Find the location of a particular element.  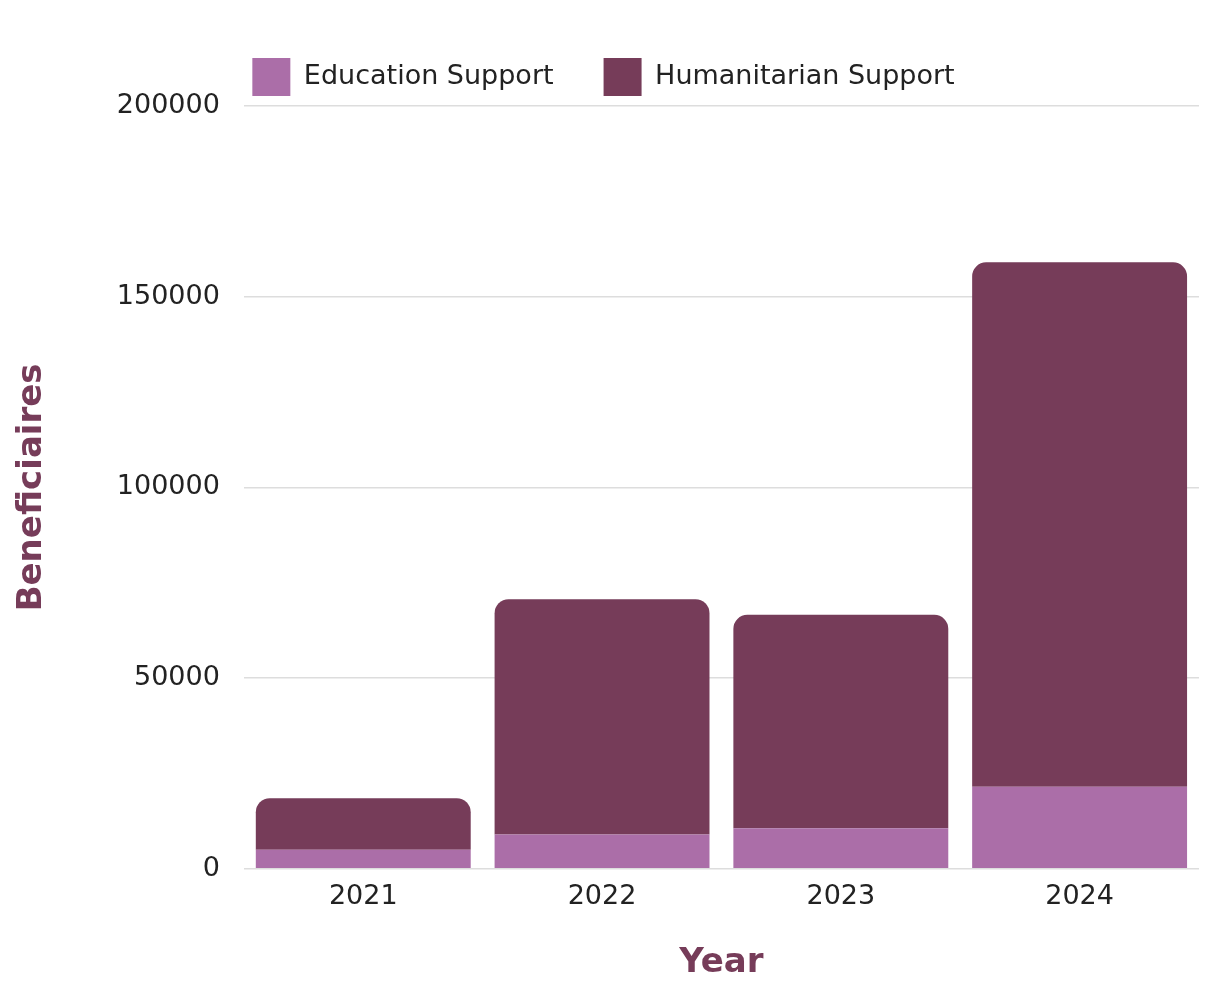

legend-label: Humanitarian Support is located at coordinates (805, 75).